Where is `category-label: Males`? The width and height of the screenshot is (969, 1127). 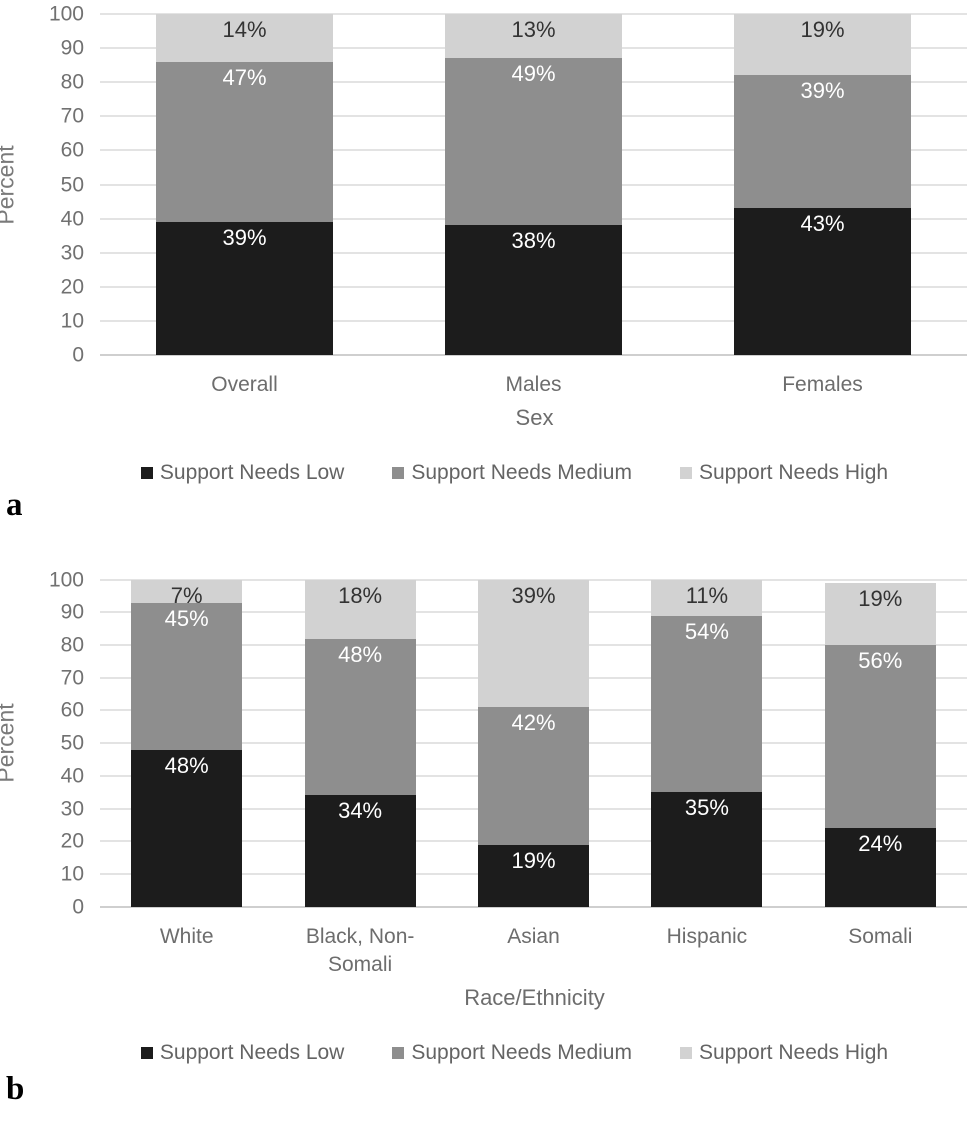
category-label: Males is located at coordinates (533, 384).